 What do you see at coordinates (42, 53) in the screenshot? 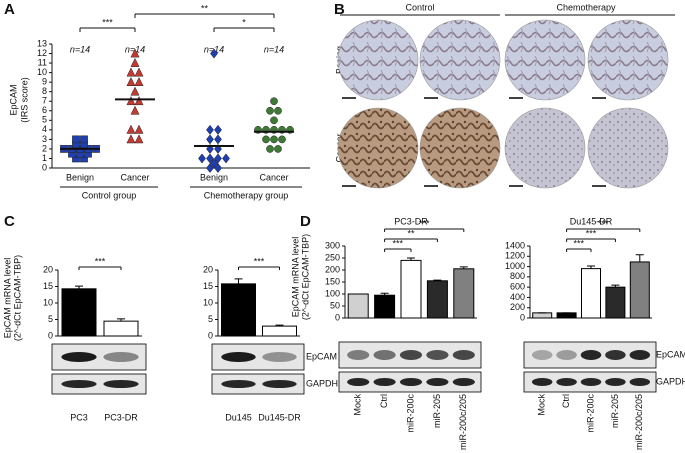
I see `y-tick-label: 12` at bounding box center [42, 53].